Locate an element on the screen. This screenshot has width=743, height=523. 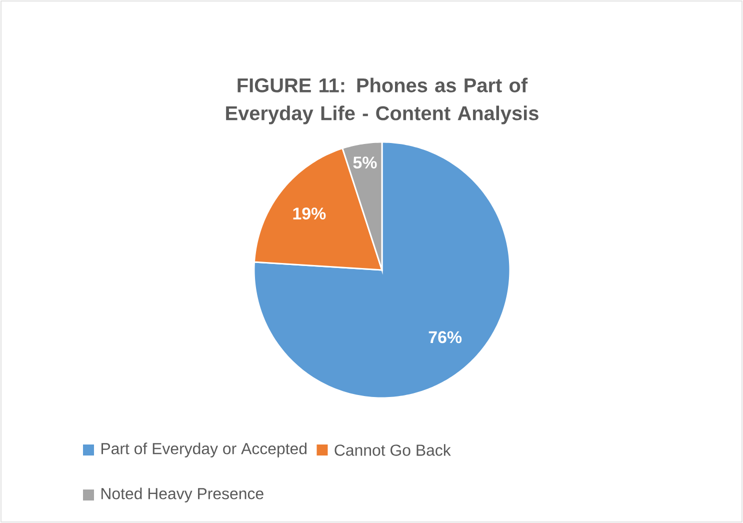
chart-title: FIGURE 11: Phones as Part of Everyday Life - Content Analysis is located at coordinates (382, 101).